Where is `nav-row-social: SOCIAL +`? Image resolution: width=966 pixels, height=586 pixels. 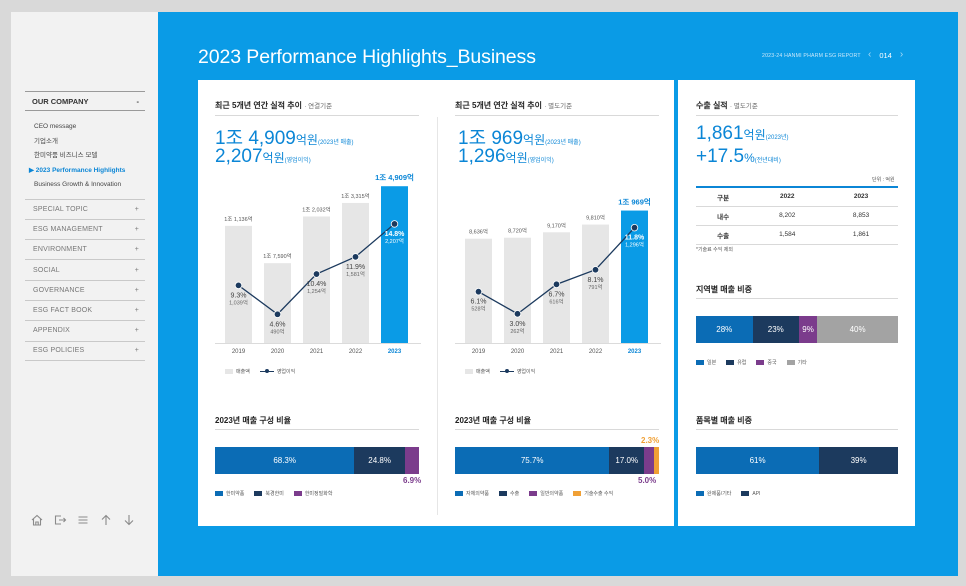
nav-row-social: SOCIAL + is located at coordinates (85, 269).